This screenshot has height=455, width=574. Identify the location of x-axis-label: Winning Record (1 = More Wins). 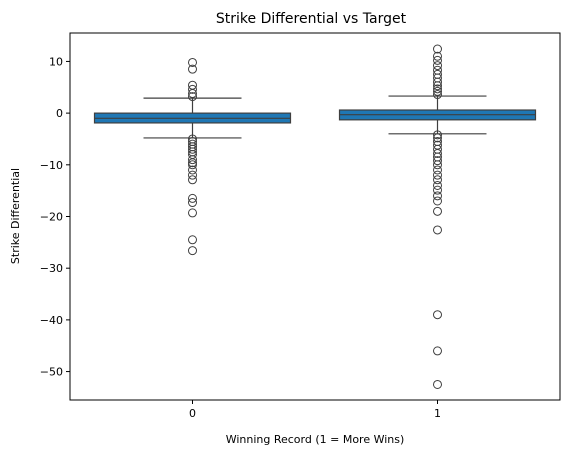
(315, 439).